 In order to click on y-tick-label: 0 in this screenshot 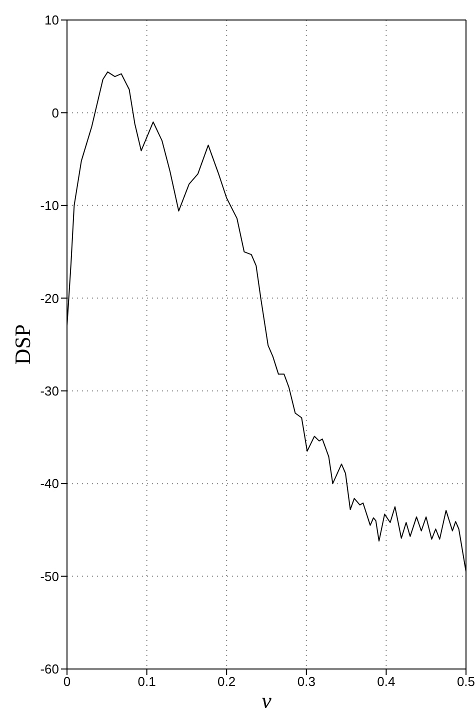, I will do `click(55, 112)`.